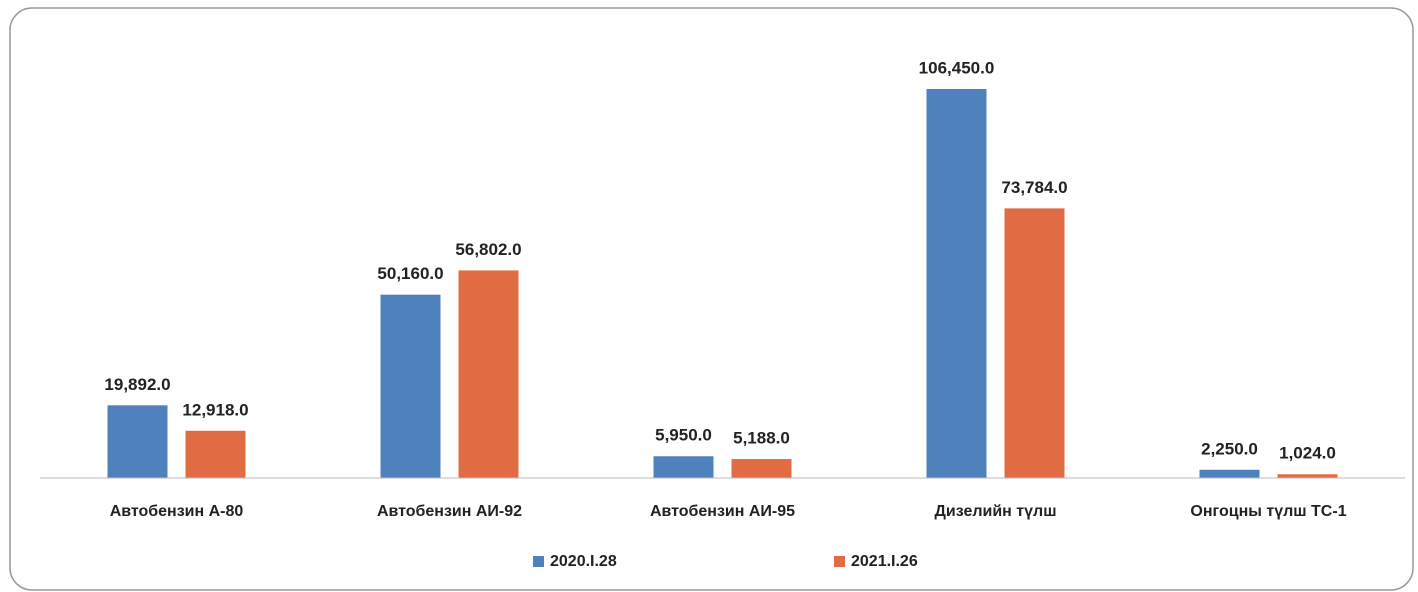 Image resolution: width=1418 pixels, height=592 pixels. Describe the element at coordinates (995, 511) in the screenshot. I see `x-tick-label: Дизелийн түлш` at that location.